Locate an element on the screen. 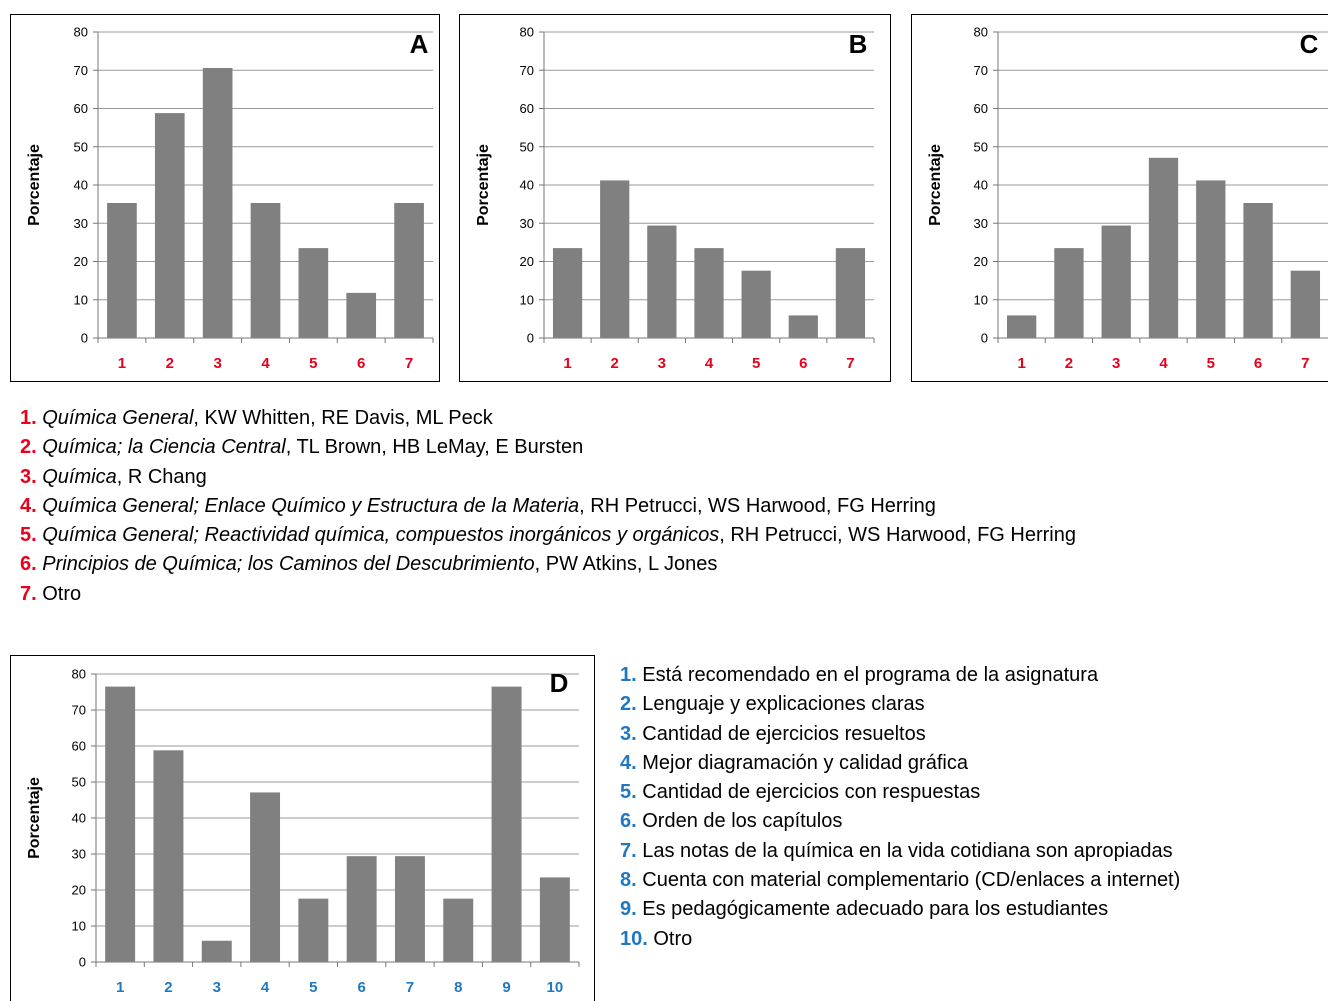 This screenshot has width=1328, height=1001. x-category-label: 10 is located at coordinates (555, 987).